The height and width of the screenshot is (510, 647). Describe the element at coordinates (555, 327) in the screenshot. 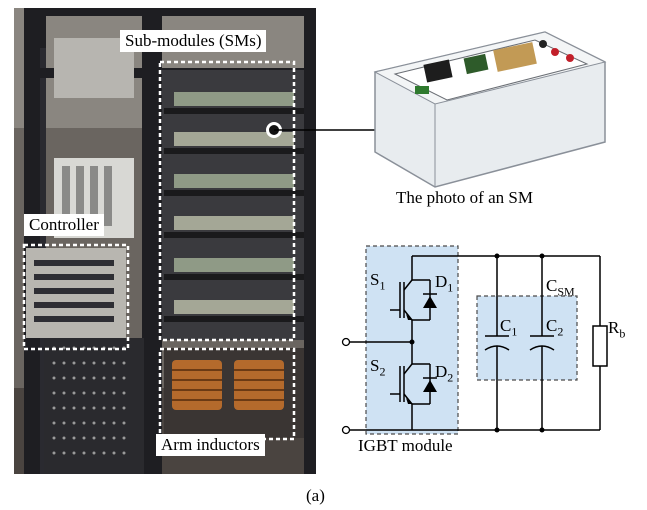

I see `c2-label: C2` at that location.